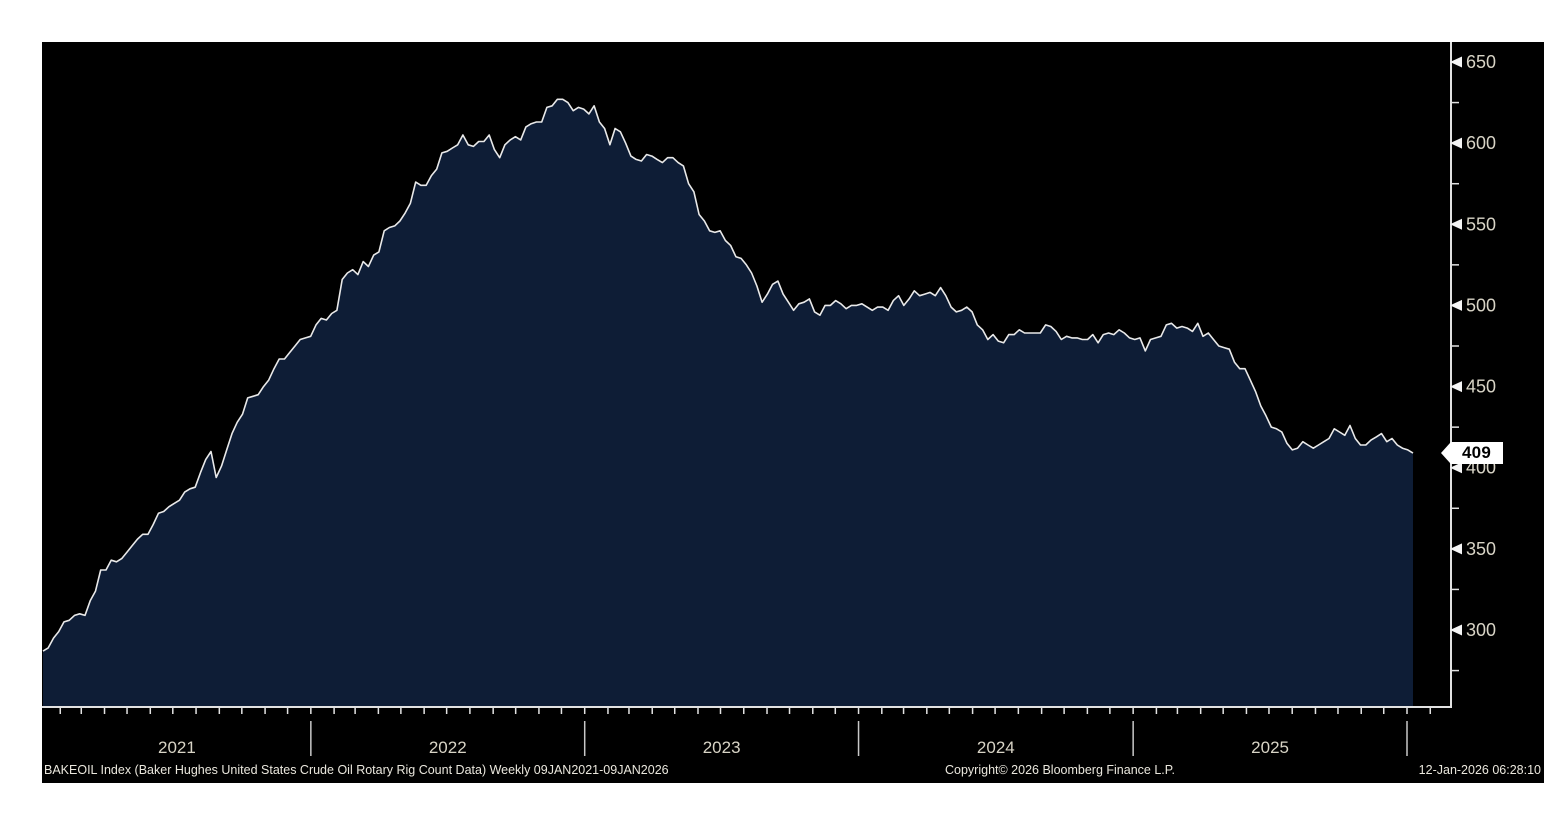  Describe the element at coordinates (1481, 224) in the screenshot. I see `y-tick-label: 550` at that location.